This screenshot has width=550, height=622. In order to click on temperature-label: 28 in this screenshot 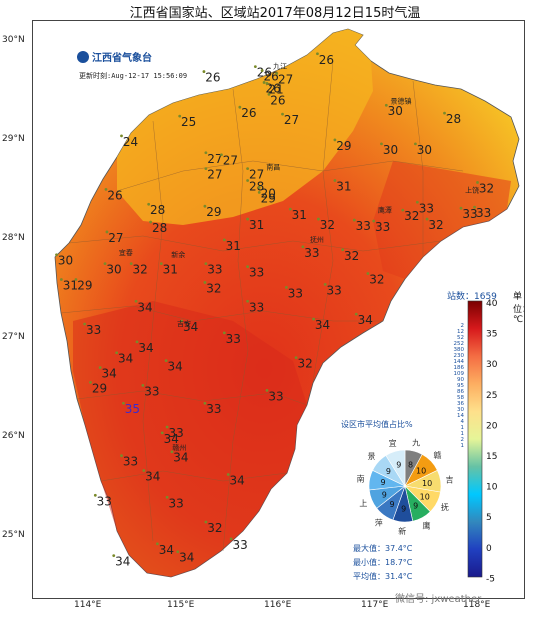, I will do `click(256, 186)`.